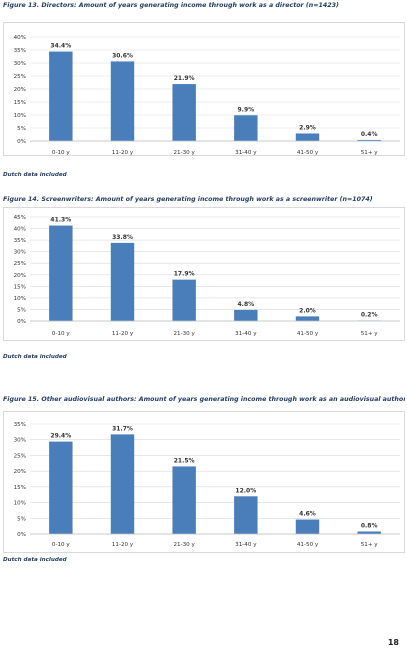 The width and height of the screenshot is (407, 654). What do you see at coordinates (20, 218) in the screenshot?
I see `y-tick-label: 45%` at bounding box center [20, 218].